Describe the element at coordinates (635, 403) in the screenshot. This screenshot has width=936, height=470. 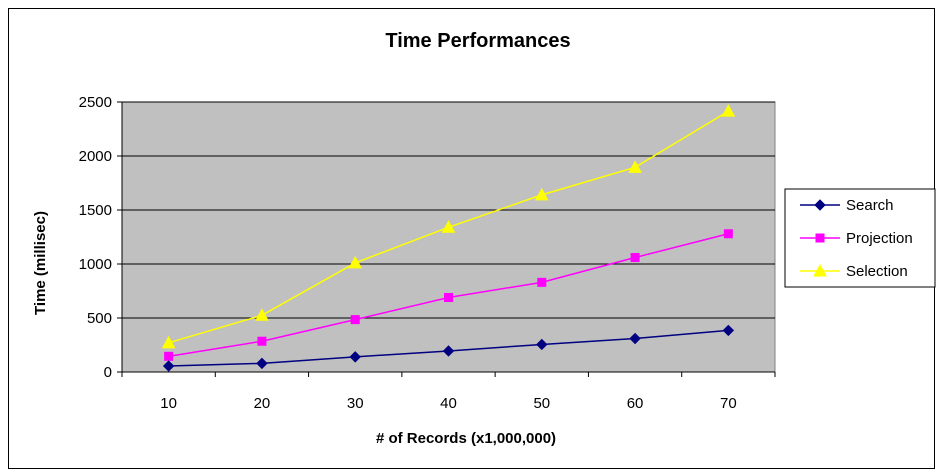
I see `x-tick-label: 60` at that location.